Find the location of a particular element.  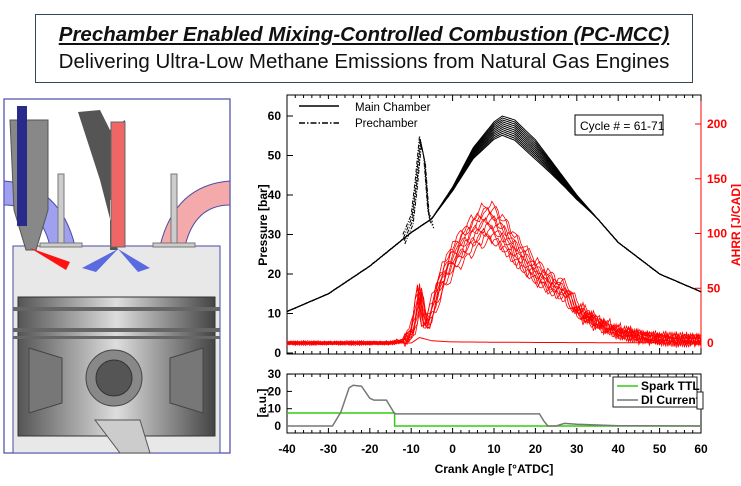

y-axis-label-au: [a.u.] is located at coordinates (262, 403).